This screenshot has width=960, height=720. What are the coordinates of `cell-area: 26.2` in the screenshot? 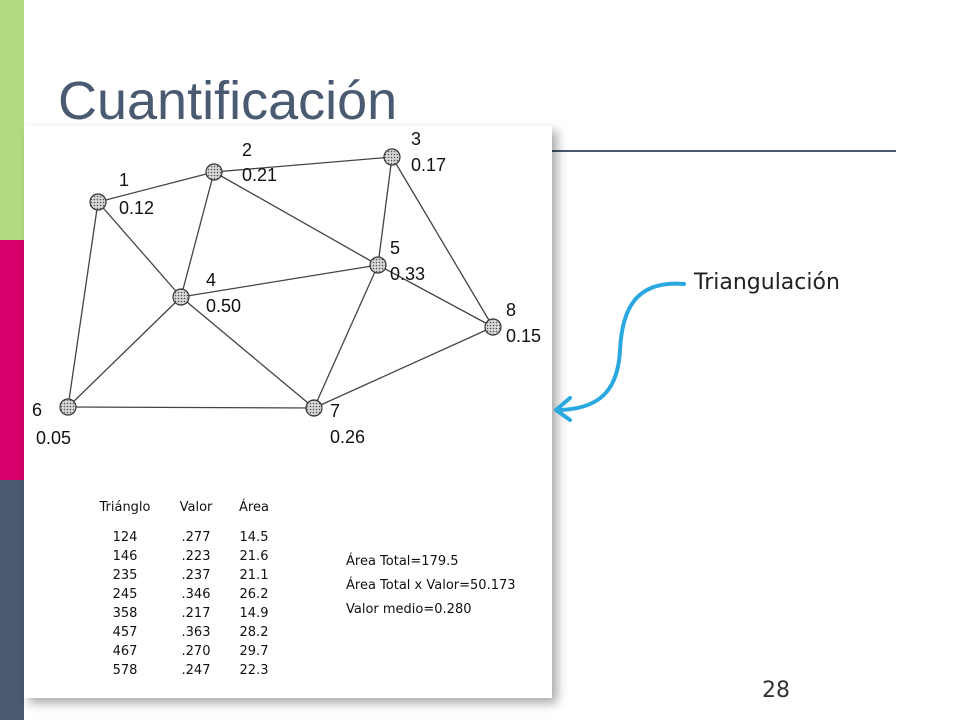 It's located at (254, 594).